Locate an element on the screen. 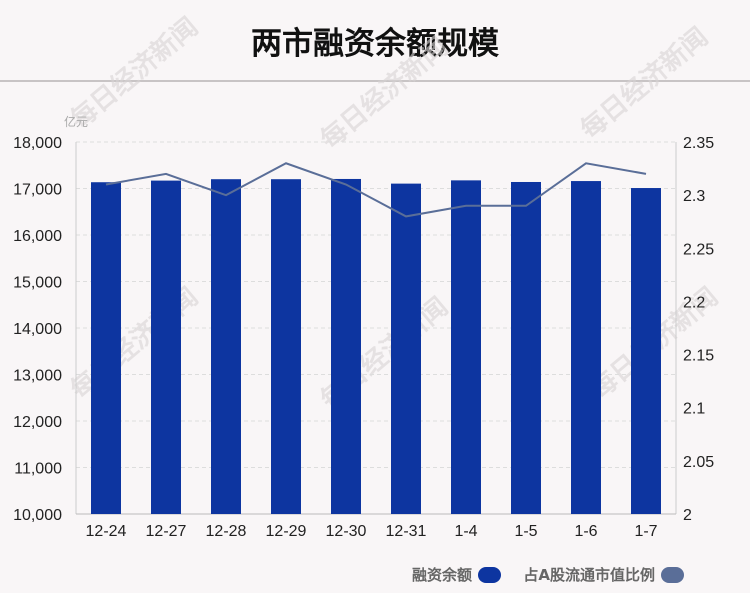 Image resolution: width=750 pixels, height=593 pixels. left-tick-label: 17,000 is located at coordinates (37, 190).